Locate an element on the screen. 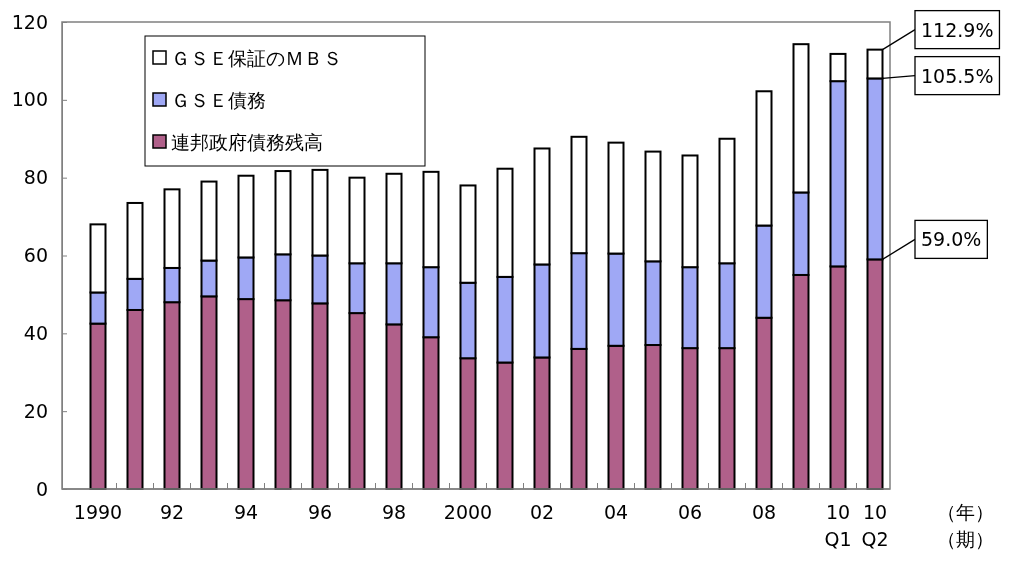 The image size is (1022, 567). y-tick-label: 60 is located at coordinates (35, 255).